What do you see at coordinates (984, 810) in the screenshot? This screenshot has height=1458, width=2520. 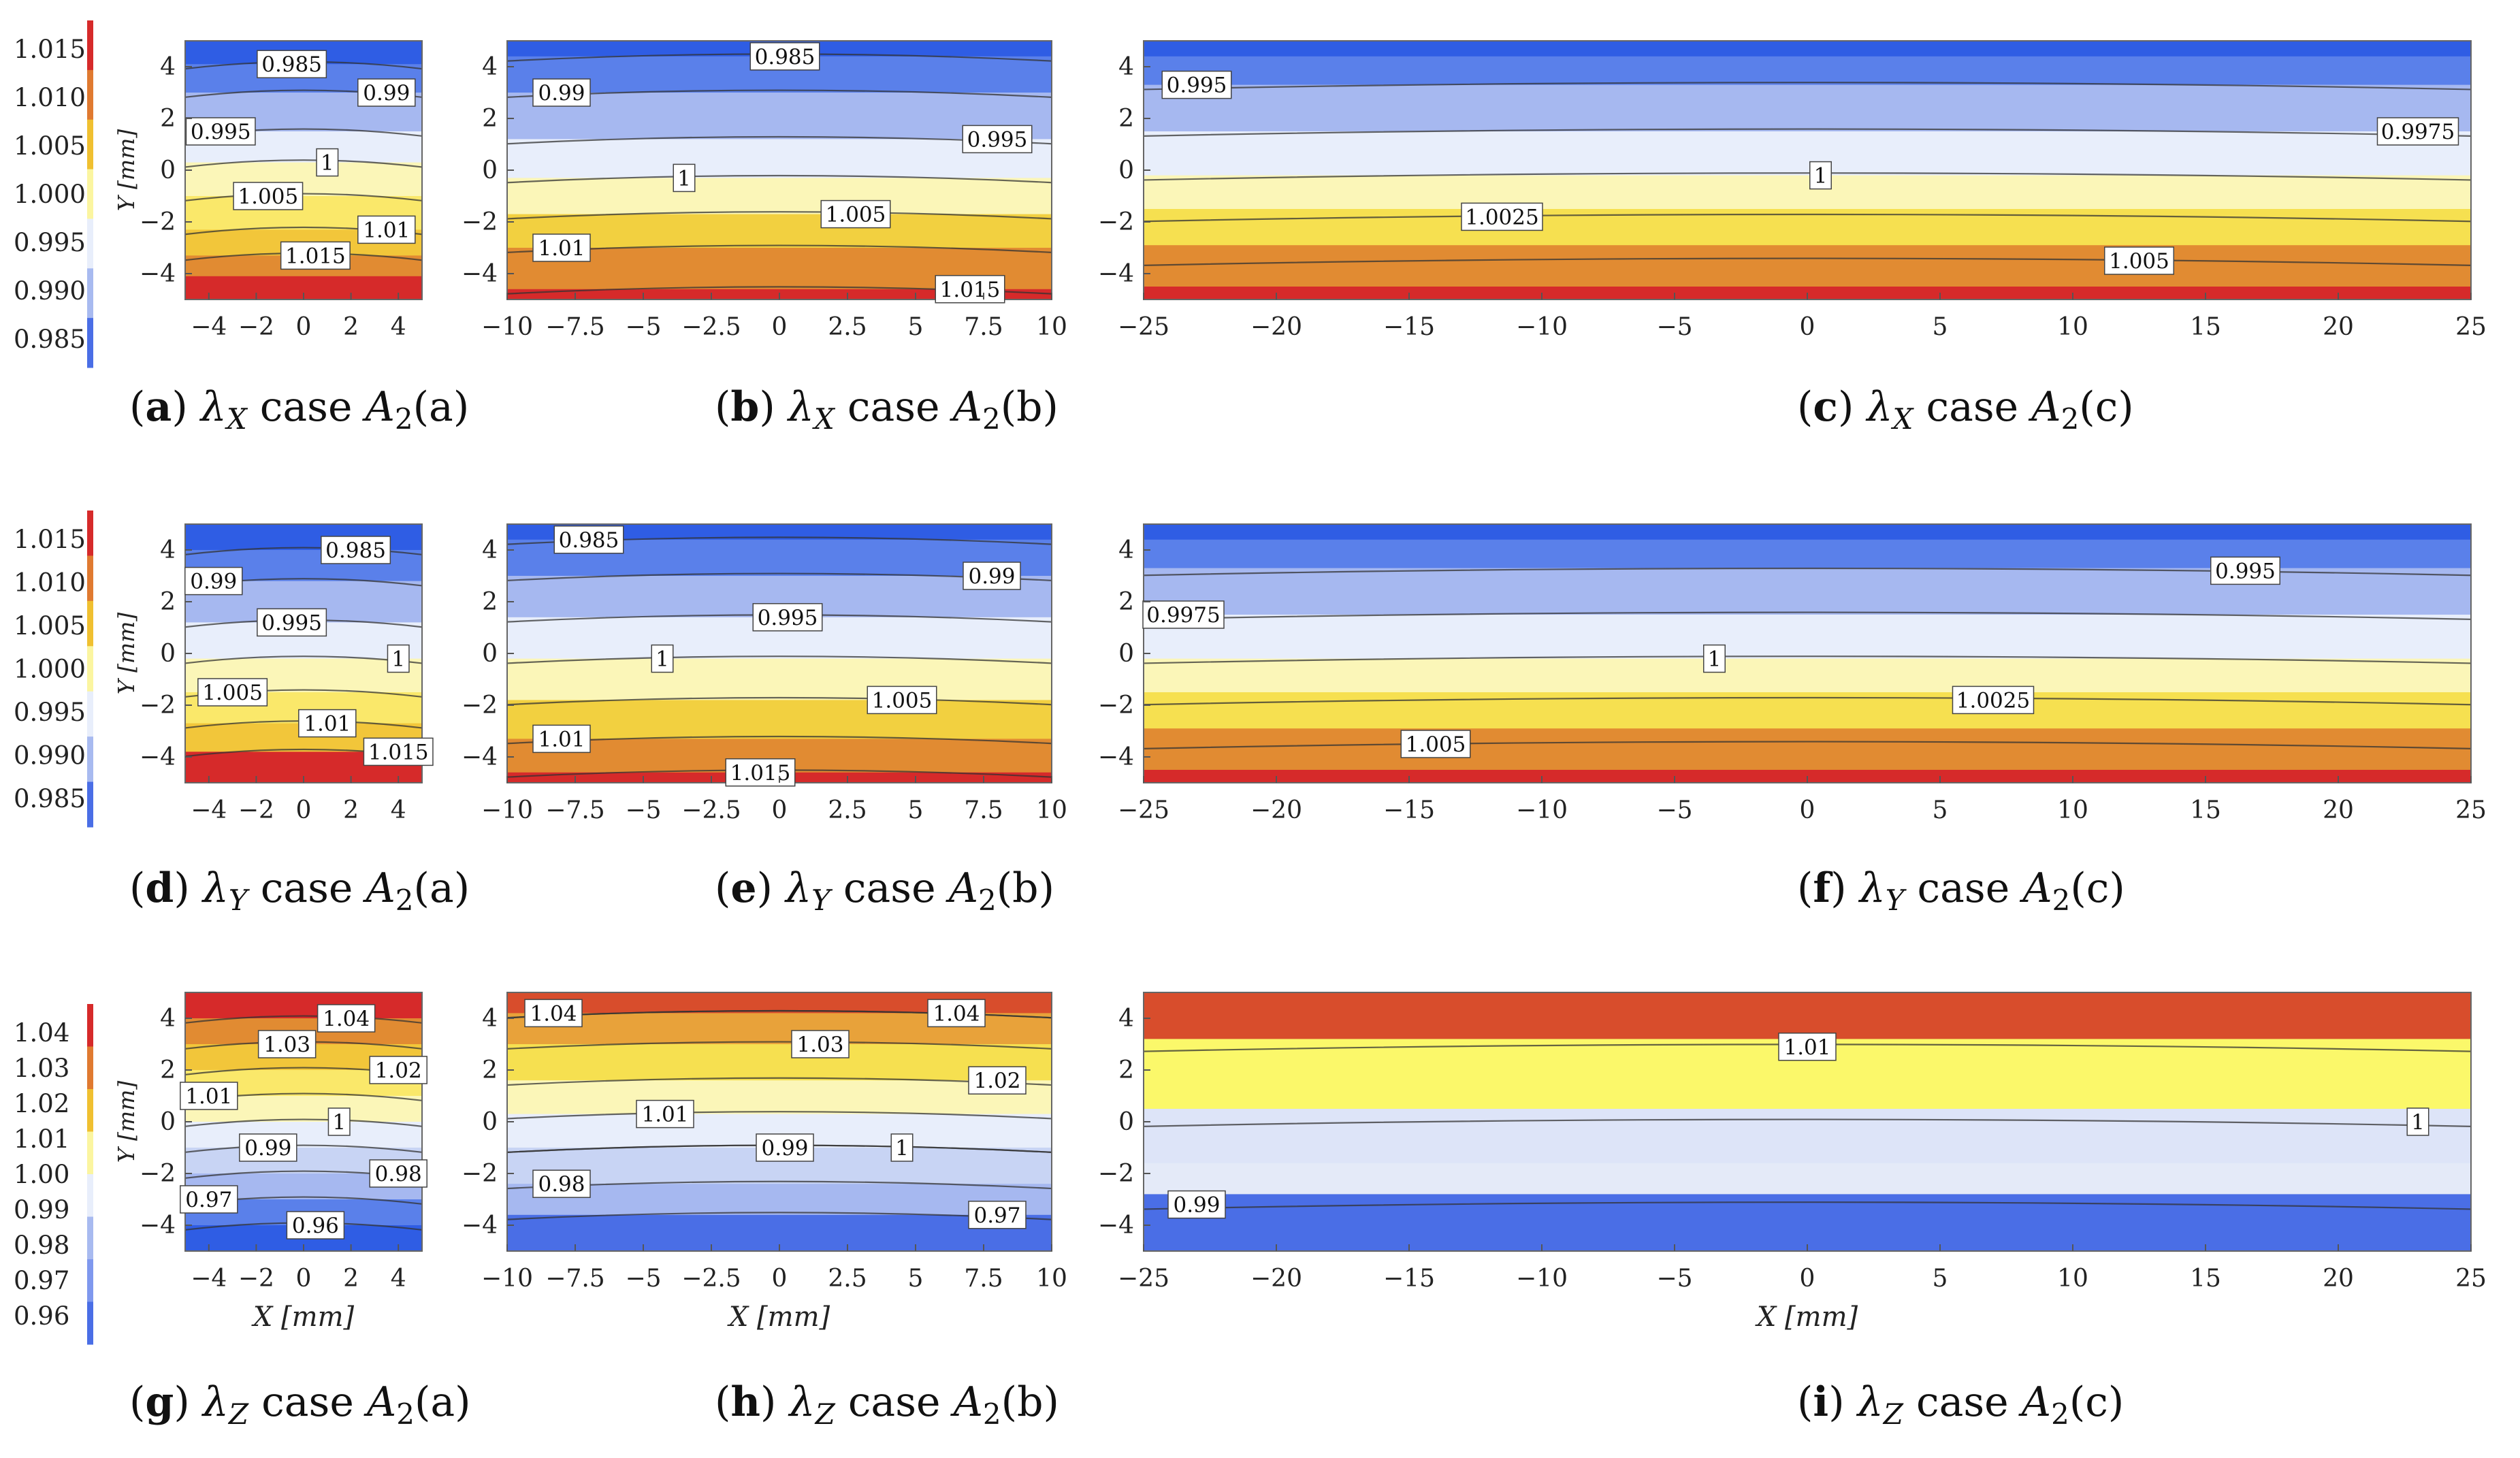 I see `x-tick-label: 7.5` at bounding box center [984, 810].